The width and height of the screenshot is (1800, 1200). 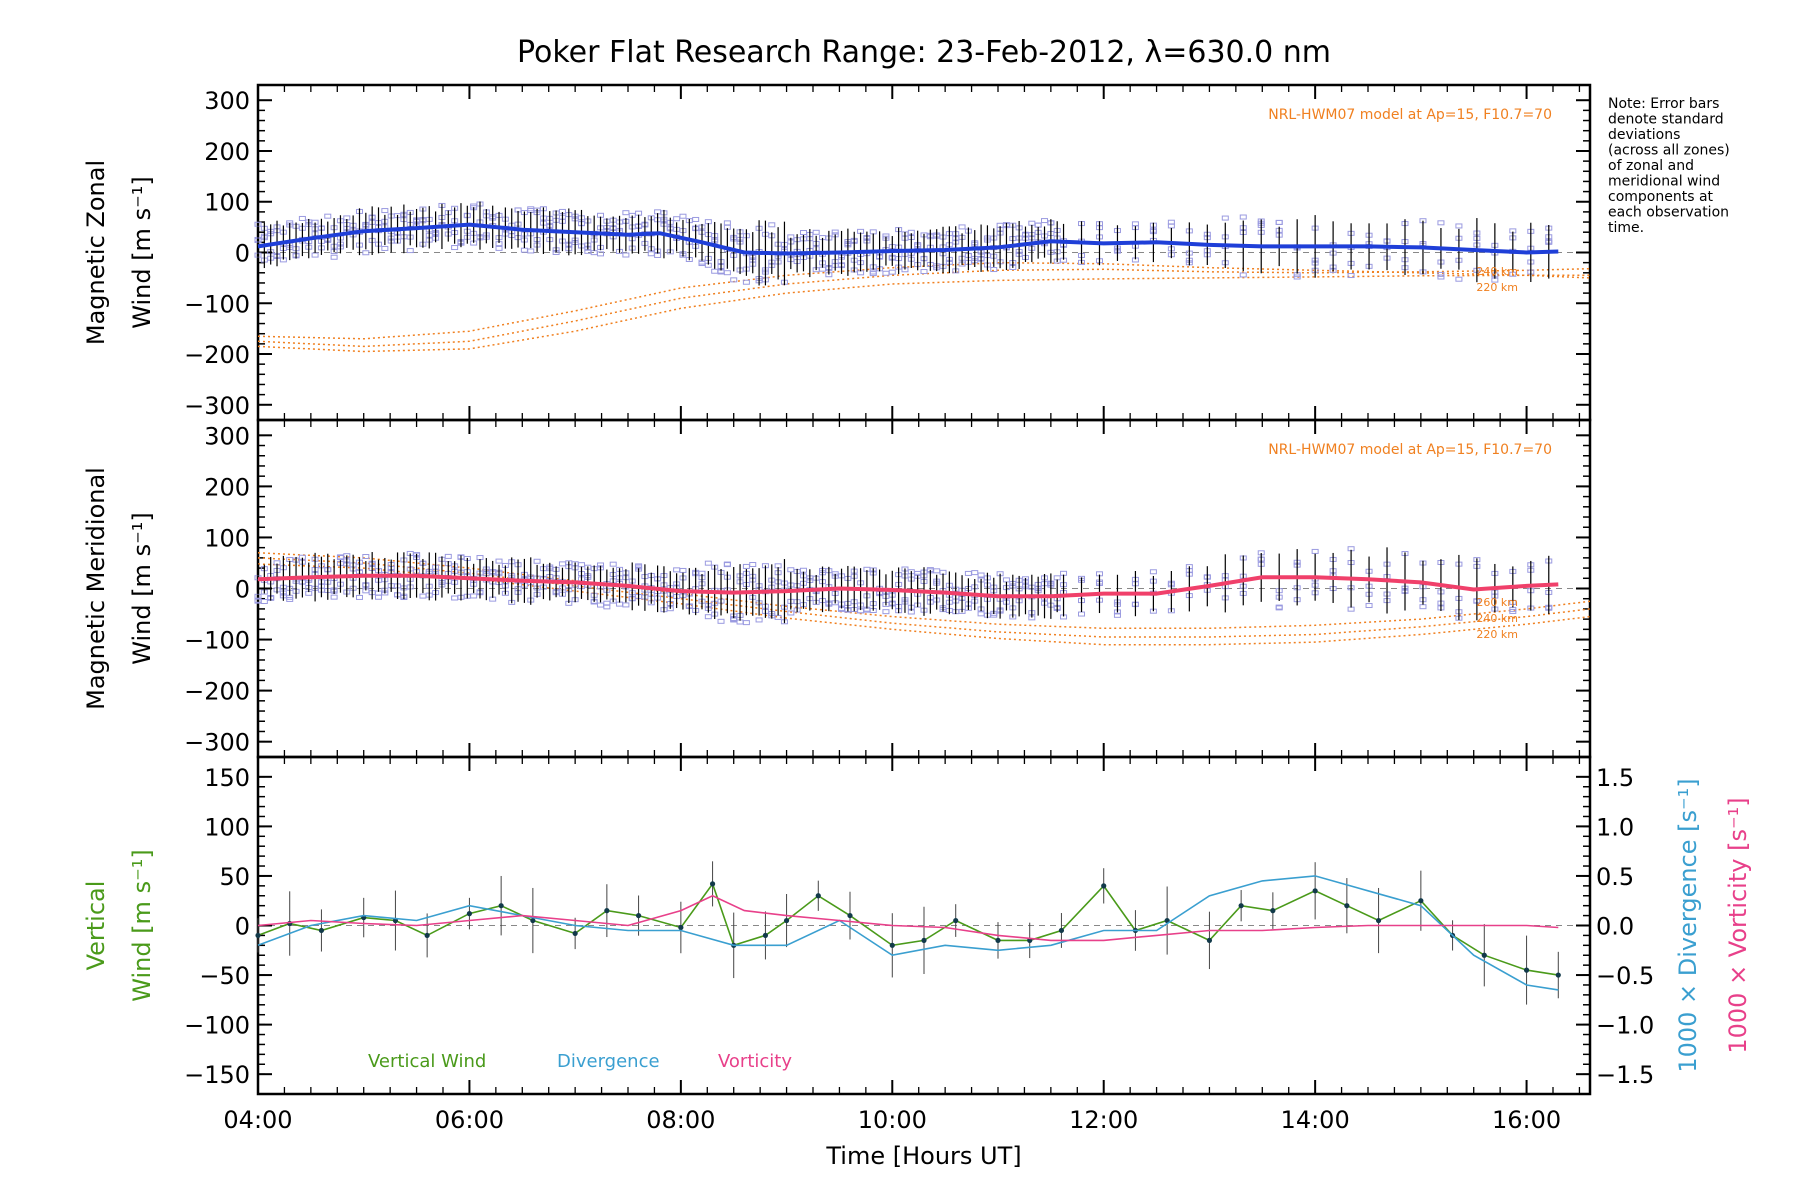 I want to click on y2-tick-label: −1.0, so click(x=1625, y=1026).